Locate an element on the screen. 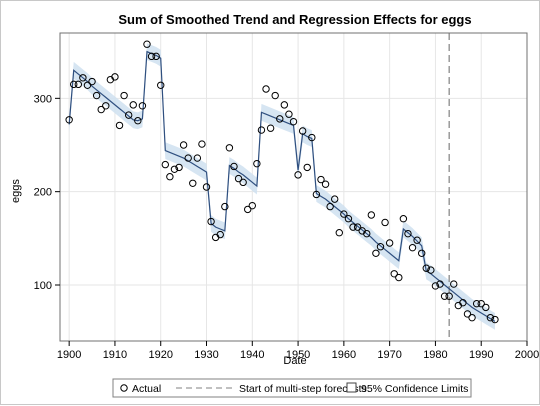 This screenshot has height=406, width=540. y-axis-label: eggs is located at coordinates (16, 191).